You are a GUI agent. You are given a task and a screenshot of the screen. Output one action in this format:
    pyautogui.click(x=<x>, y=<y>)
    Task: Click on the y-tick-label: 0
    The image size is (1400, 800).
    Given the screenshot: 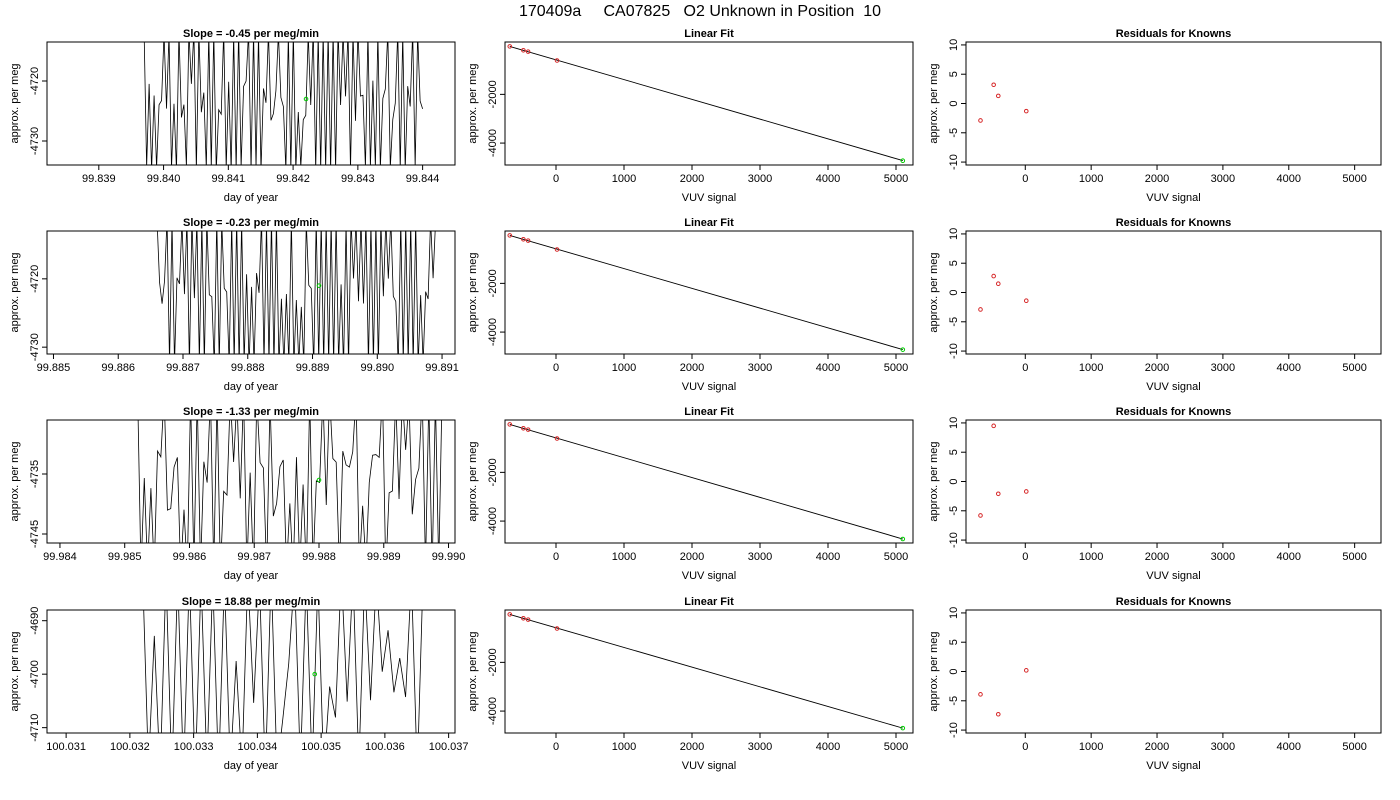 What is the action you would take?
    pyautogui.click(x=954, y=292)
    